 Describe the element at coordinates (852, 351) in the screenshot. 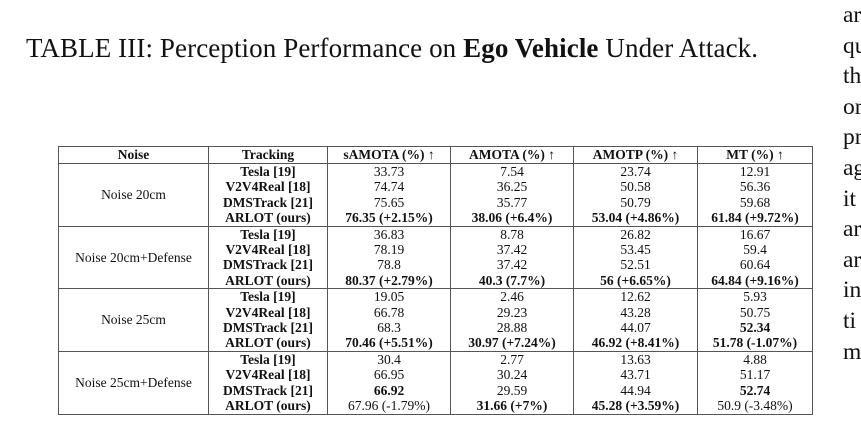

I see `side-line: m` at that location.